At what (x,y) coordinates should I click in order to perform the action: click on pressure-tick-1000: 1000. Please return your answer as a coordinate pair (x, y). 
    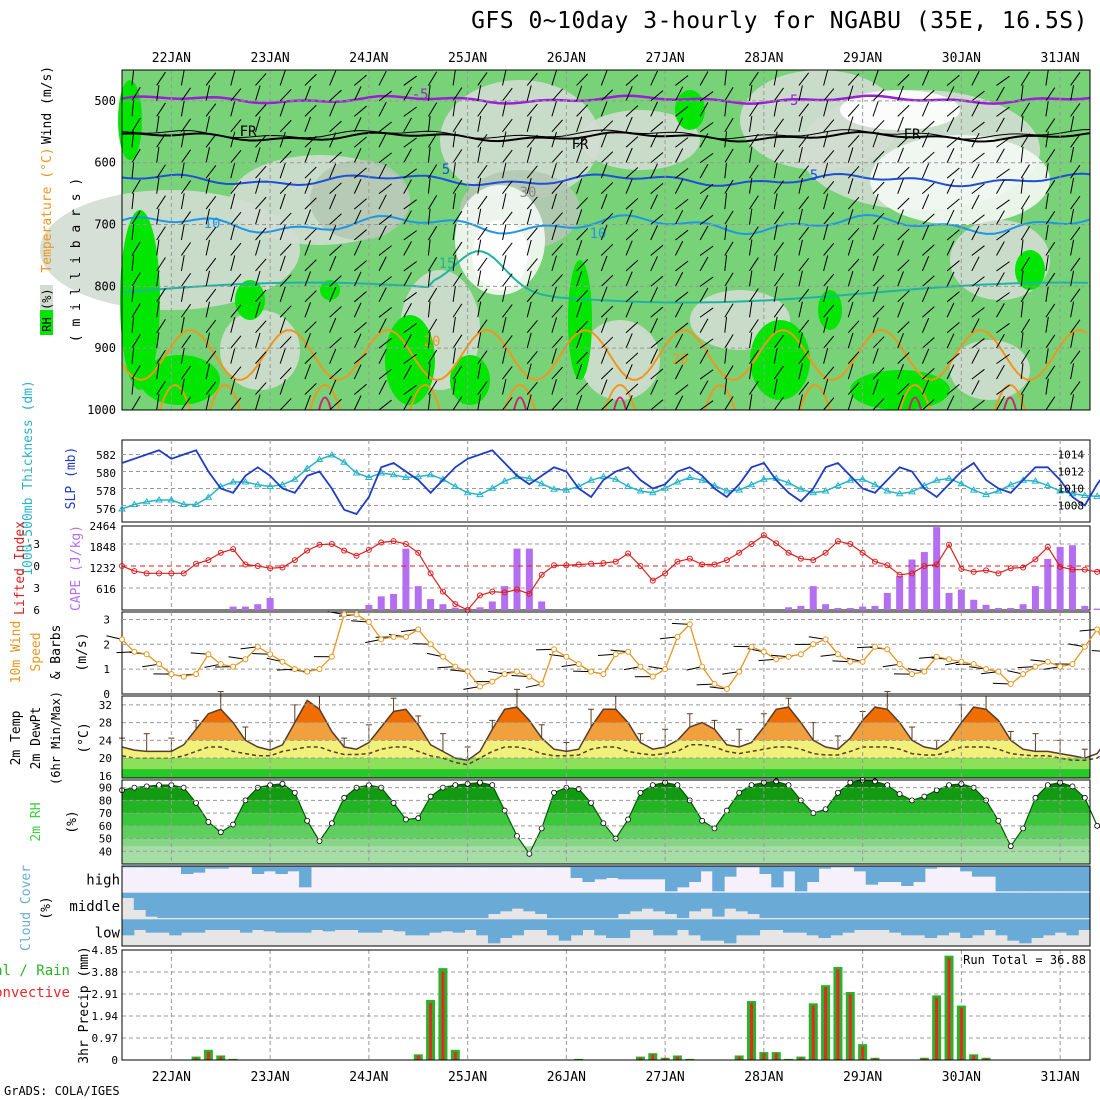
    Looking at the image, I should click on (101, 410).